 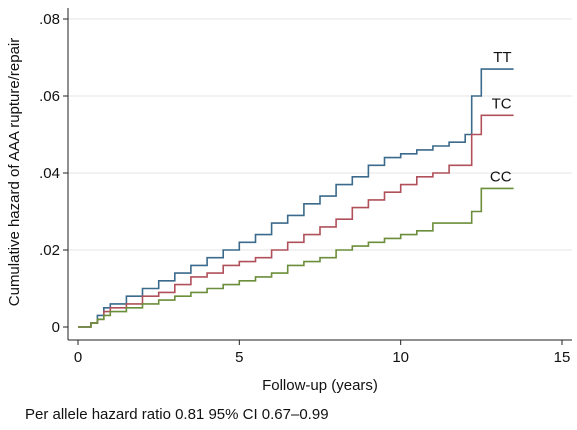 What do you see at coordinates (562, 357) in the screenshot?
I see `x-tick-label: 15` at bounding box center [562, 357].